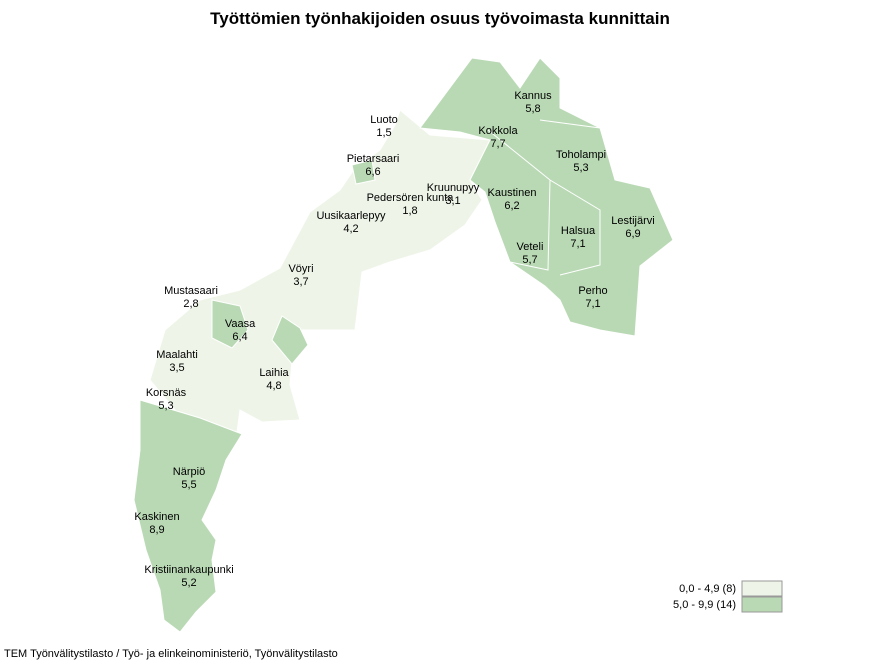  What do you see at coordinates (707, 589) in the screenshot?
I see `legend-label: 0,0 - 4,9 (8)` at bounding box center [707, 589].